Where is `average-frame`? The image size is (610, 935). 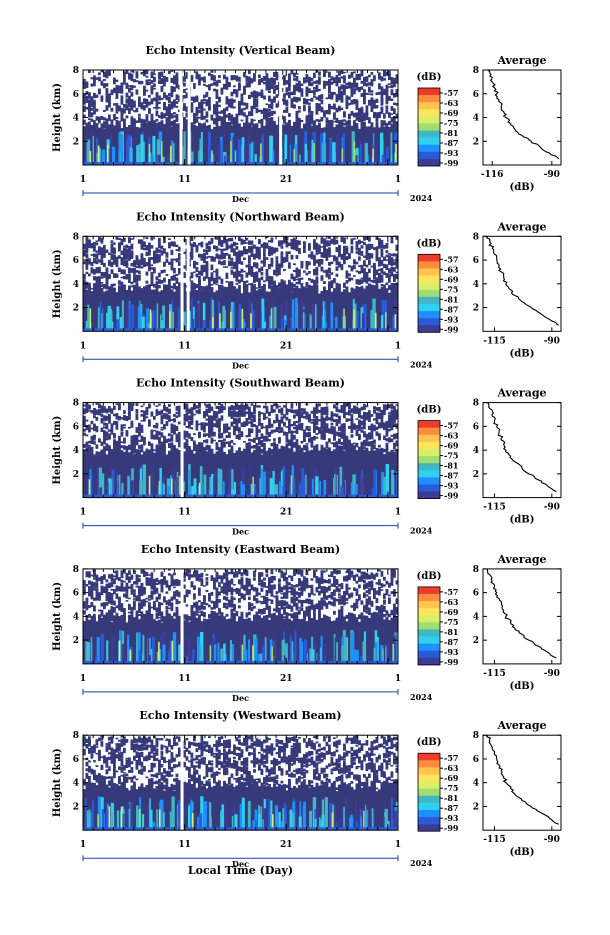
average-frame is located at coordinates (522, 782).